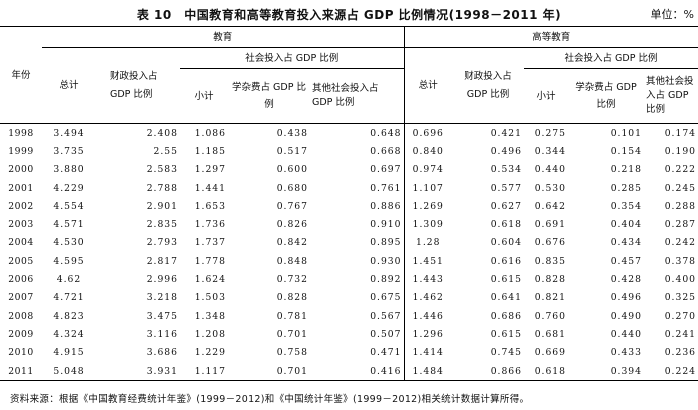 The image size is (698, 410). What do you see at coordinates (69, 133) in the screenshot?
I see `cell-e-total: 3.494` at bounding box center [69, 133].